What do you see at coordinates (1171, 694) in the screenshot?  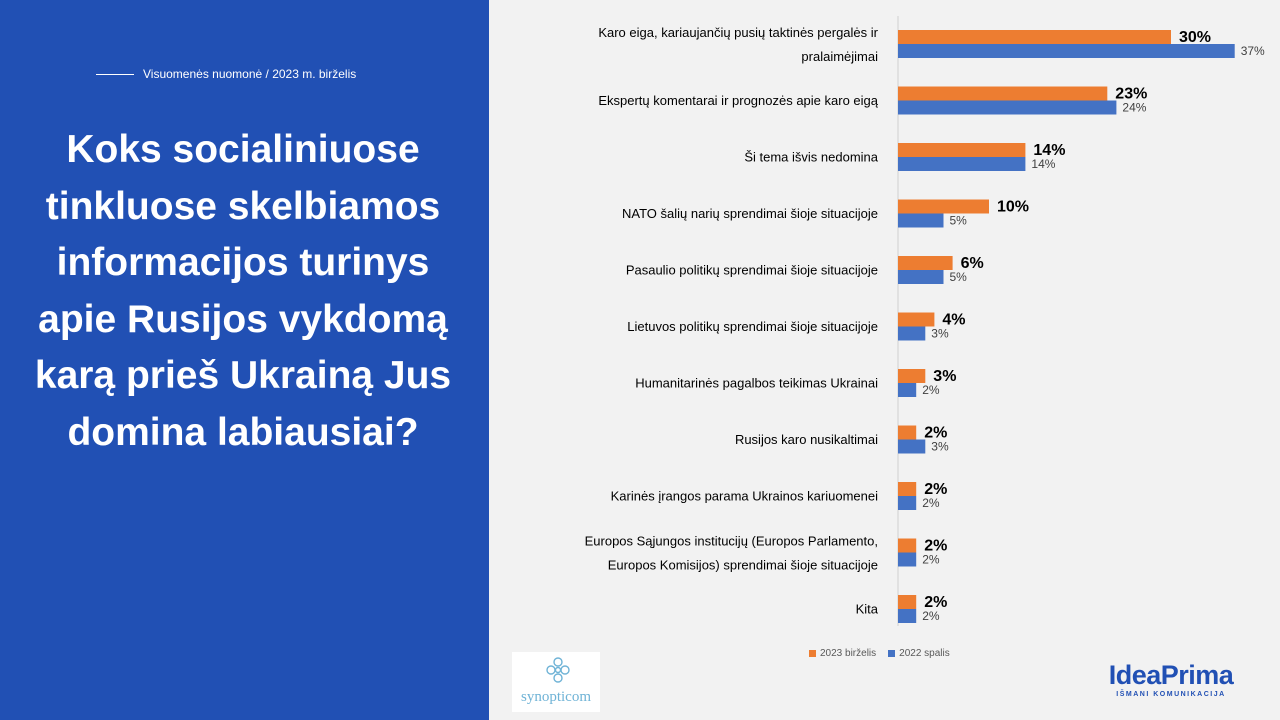 I see `ideaprima-tagline: IŠMANI KOMUNIKACIJA` at bounding box center [1171, 694].